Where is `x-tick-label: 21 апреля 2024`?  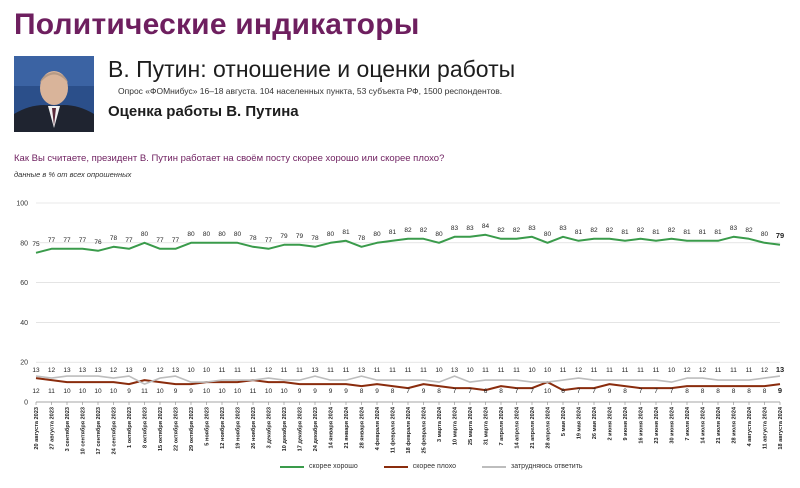
x-tick-label: 21 апреля 2024 is located at coordinates (533, 427).